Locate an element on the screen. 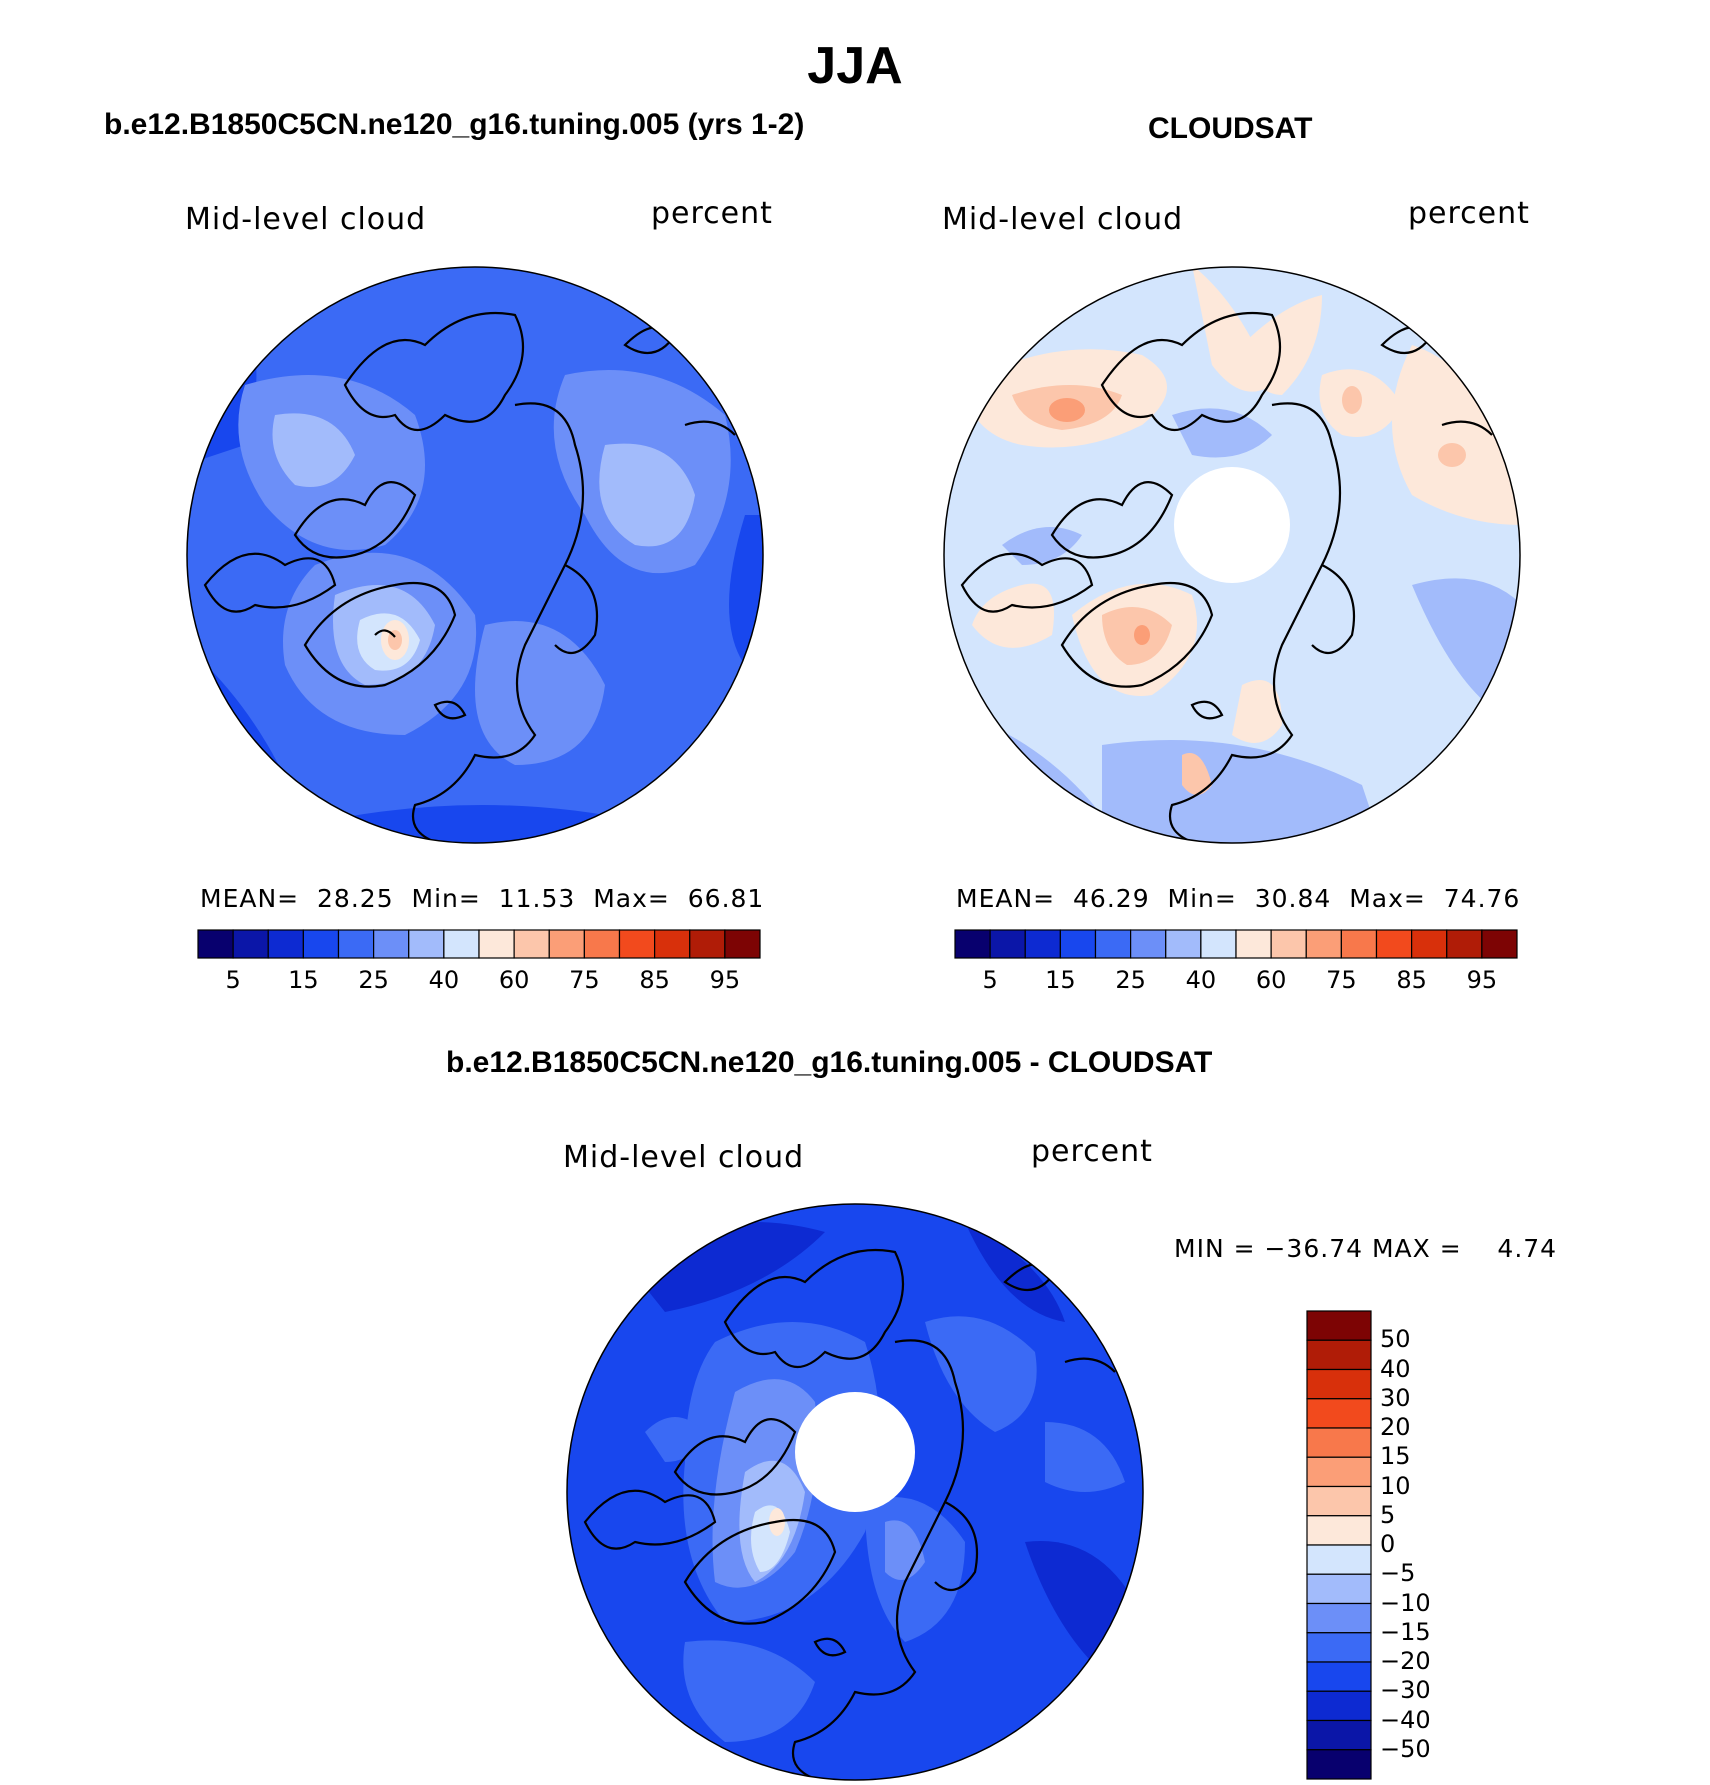 The width and height of the screenshot is (1710, 1785). obs-colorbar-tick-label: 60 is located at coordinates (1271, 980).